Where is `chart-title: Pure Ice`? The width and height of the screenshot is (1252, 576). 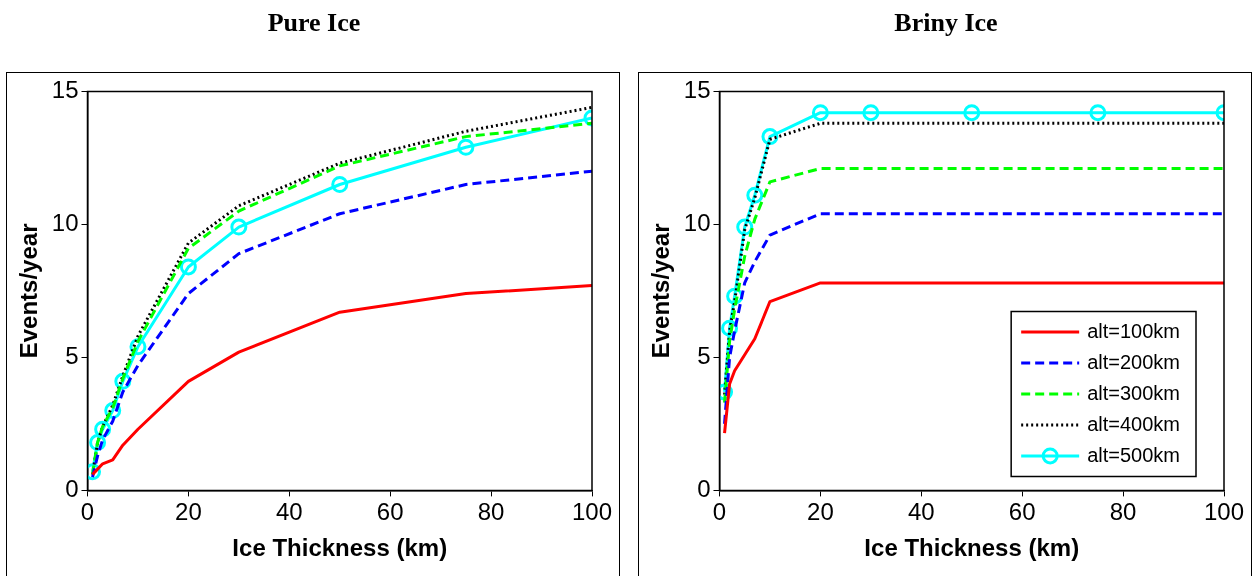
chart-title: Pure Ice is located at coordinates (314, 23).